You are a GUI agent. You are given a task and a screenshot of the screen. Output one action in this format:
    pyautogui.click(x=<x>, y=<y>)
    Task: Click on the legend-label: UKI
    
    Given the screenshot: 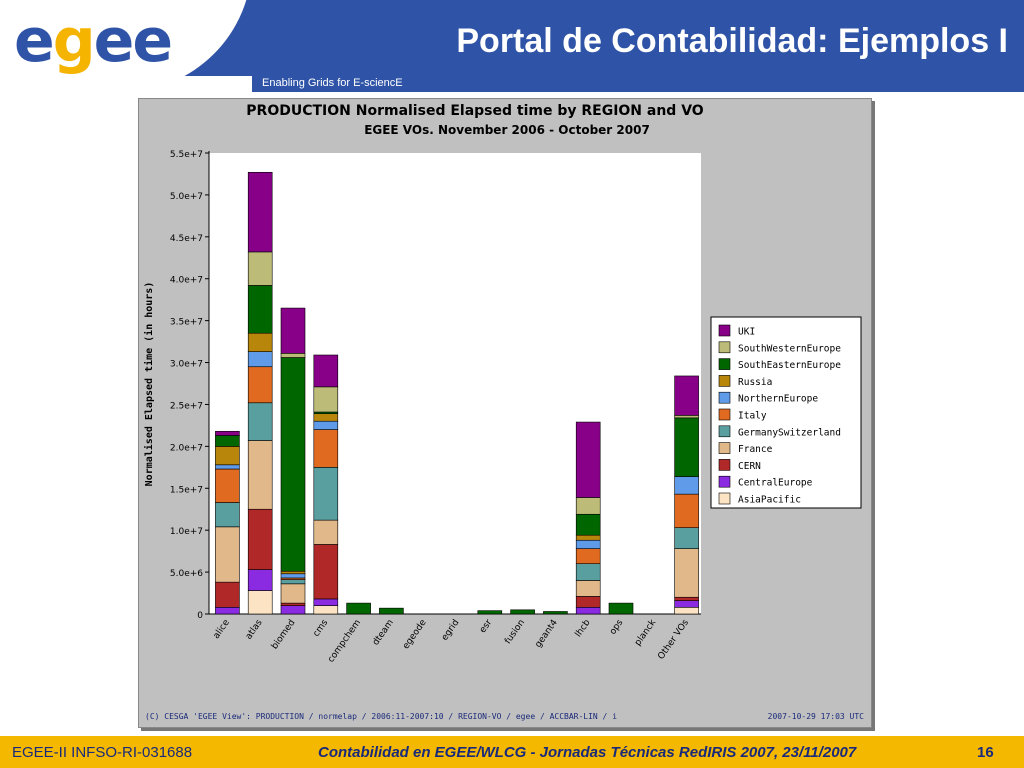 What is the action you would take?
    pyautogui.click(x=746, y=332)
    